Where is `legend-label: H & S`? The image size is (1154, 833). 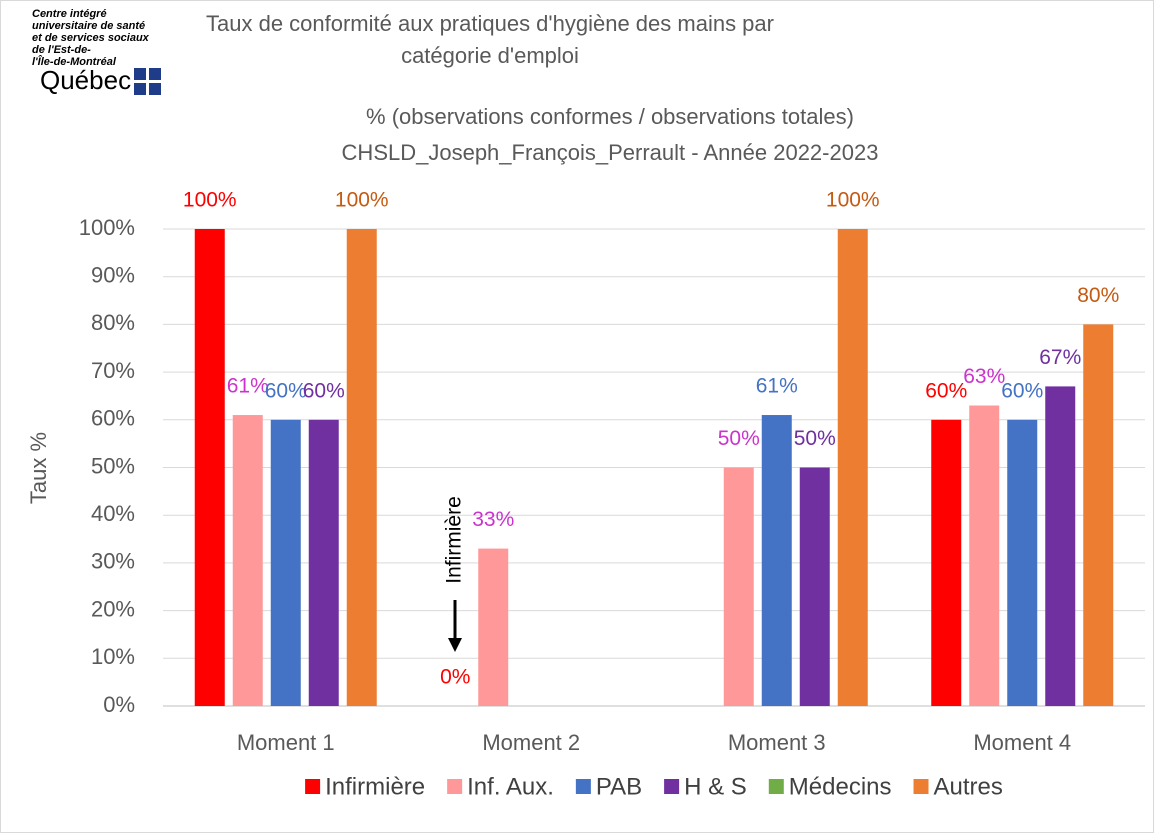
legend-label: H & S is located at coordinates (715, 786).